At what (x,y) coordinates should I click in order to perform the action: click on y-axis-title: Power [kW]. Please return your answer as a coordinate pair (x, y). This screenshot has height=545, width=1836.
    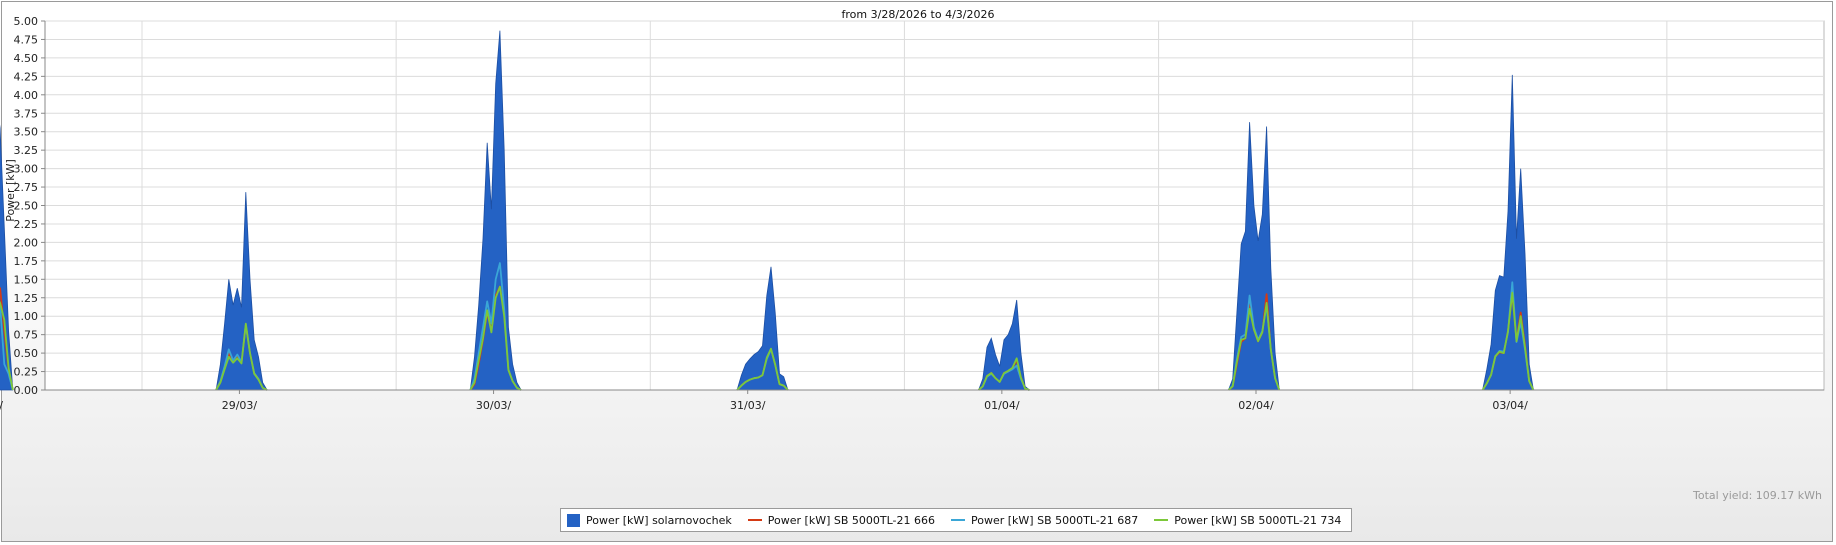
    Looking at the image, I should click on (10, 190).